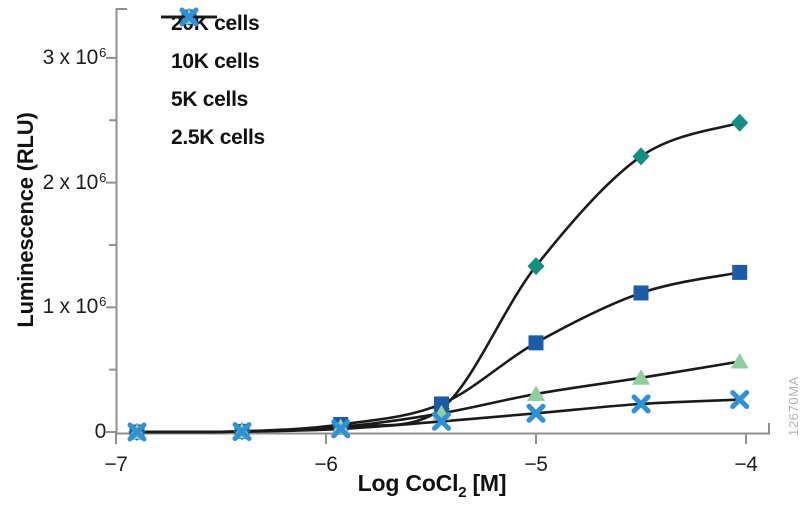 This screenshot has height=512, width=800. Describe the element at coordinates (116, 464) in the screenshot. I see `x-tick-label: −7` at that location.